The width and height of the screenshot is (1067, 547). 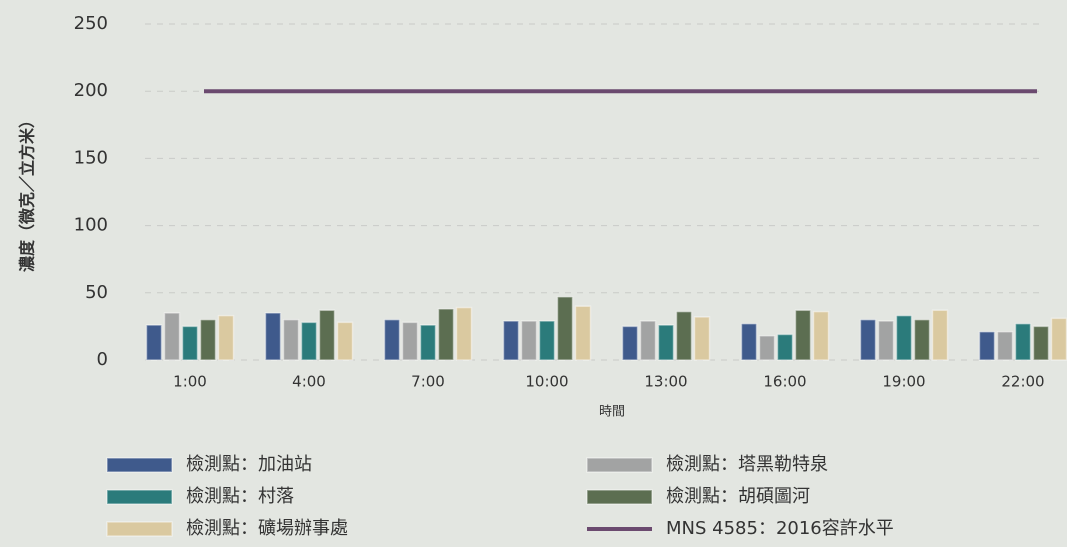 What do you see at coordinates (91, 157) in the screenshot?
I see `y-tick-label: 150` at bounding box center [91, 157].